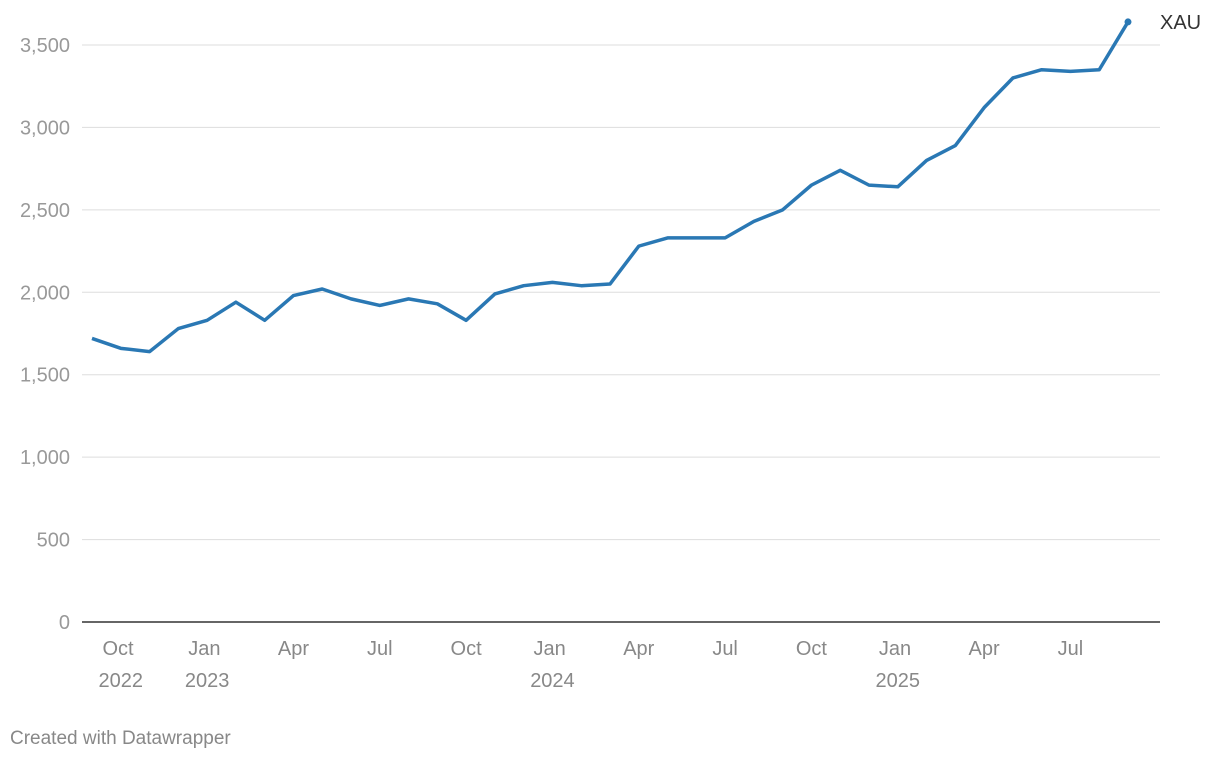  Describe the element at coordinates (45, 211) in the screenshot. I see `y-tick-label: 2,500` at that location.